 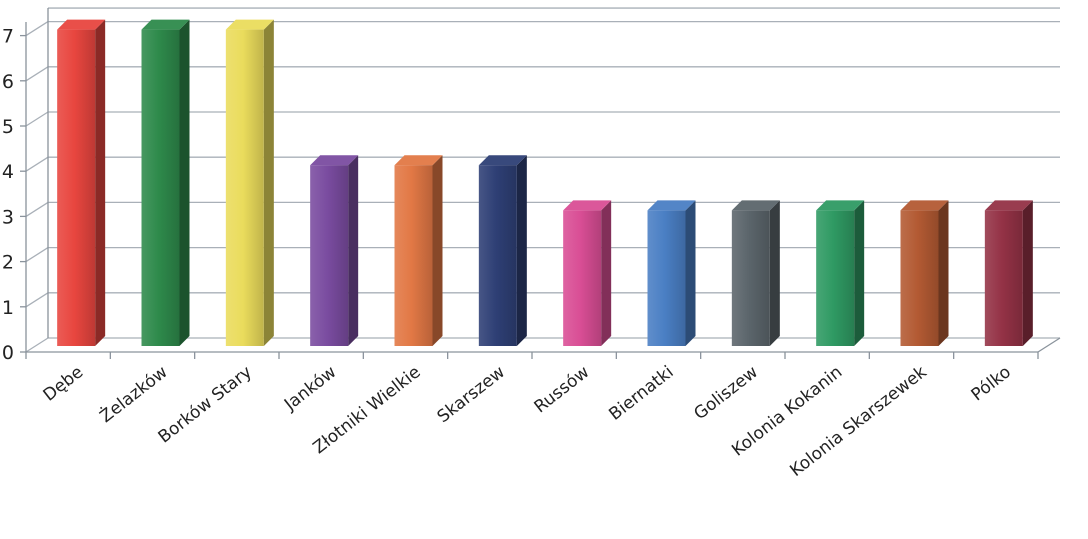 I want to click on y-tick-label: 7, so click(x=8, y=37).